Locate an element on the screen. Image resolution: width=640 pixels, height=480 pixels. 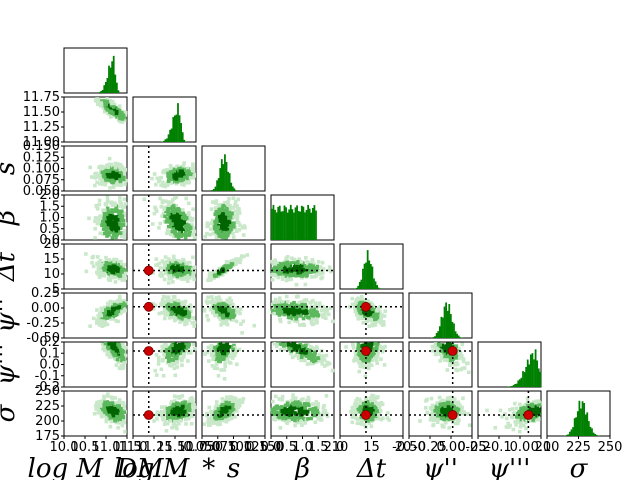
y-tick-label: 0.1 is located at coordinates (49, 353).